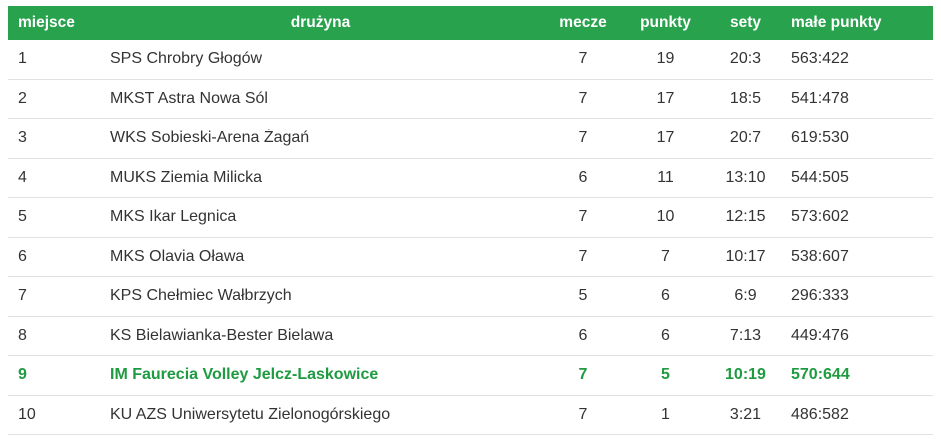 The height and width of the screenshot is (440, 941). What do you see at coordinates (470, 297) in the screenshot?
I see `table-row: 7 KPS Chełmiec Wałbrzych 5 6 6:9 296:333` at bounding box center [470, 297].